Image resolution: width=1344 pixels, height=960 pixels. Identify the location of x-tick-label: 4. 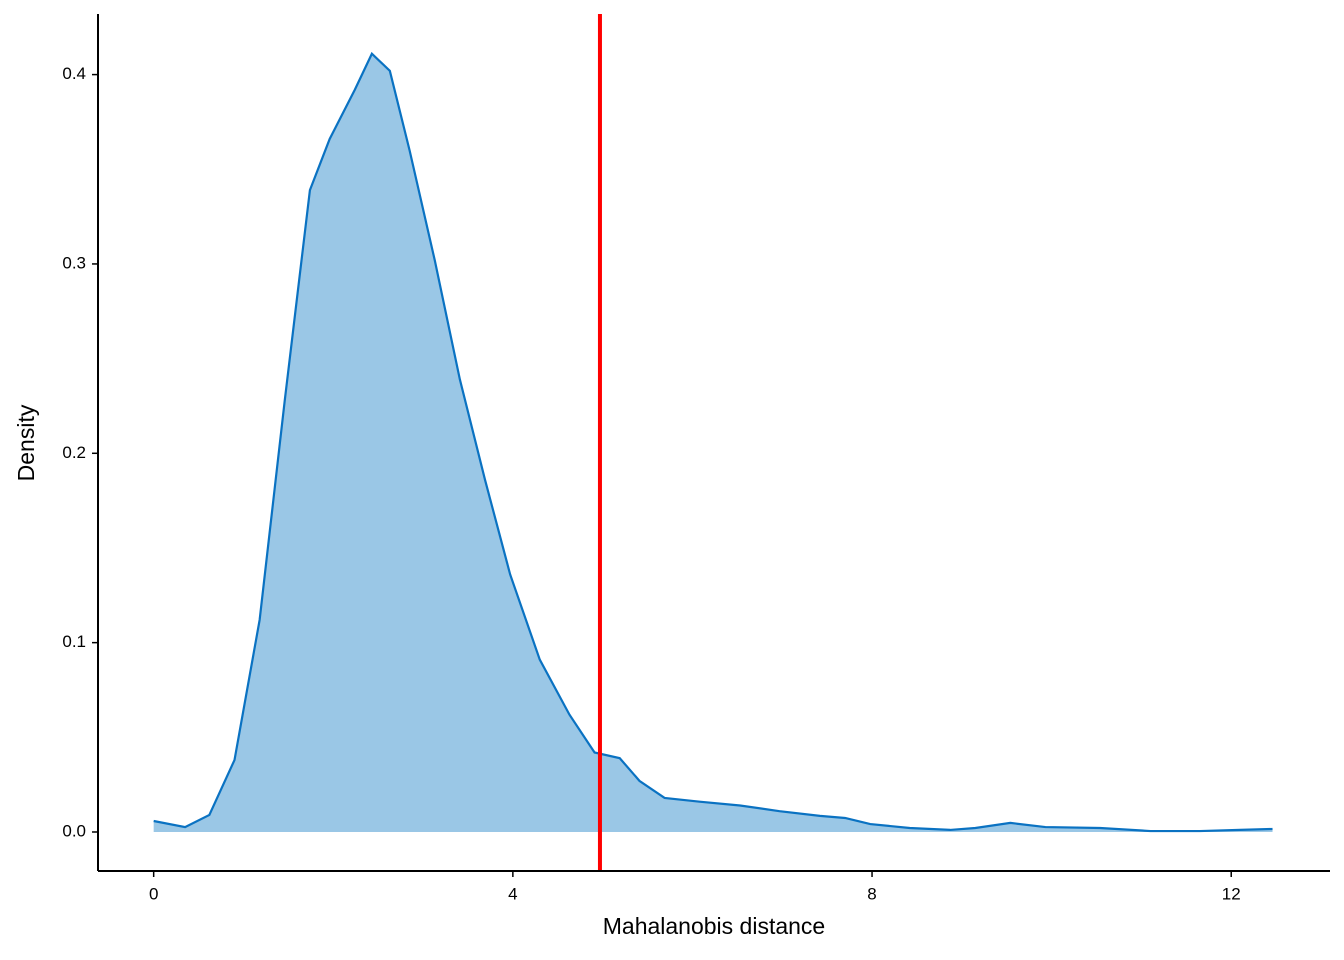
(512, 893).